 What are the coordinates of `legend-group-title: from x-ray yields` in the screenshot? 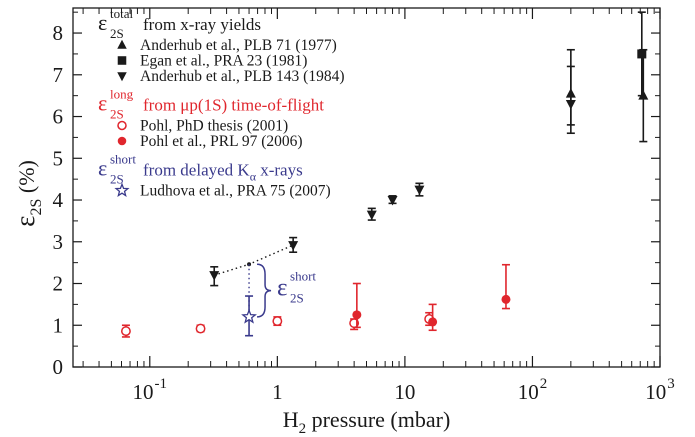 It's located at (202, 24).